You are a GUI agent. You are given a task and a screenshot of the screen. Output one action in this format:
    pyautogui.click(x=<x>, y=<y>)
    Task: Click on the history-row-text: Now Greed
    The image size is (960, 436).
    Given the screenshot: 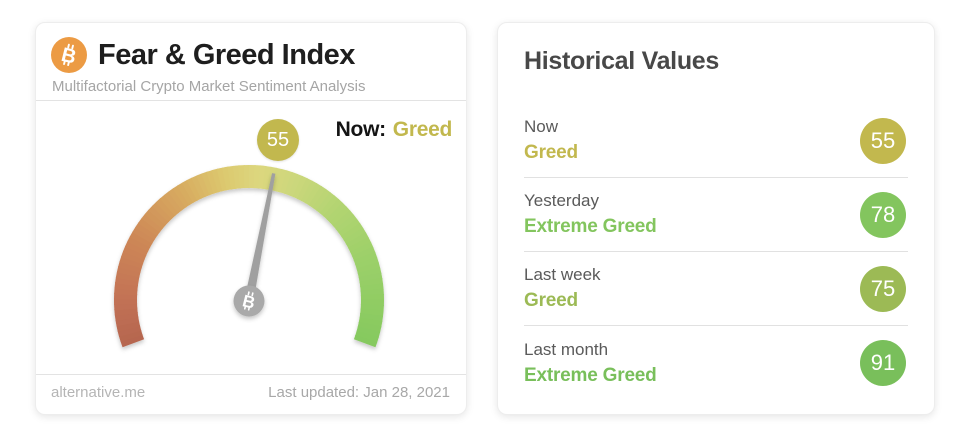 What is the action you would take?
    pyautogui.click(x=551, y=140)
    